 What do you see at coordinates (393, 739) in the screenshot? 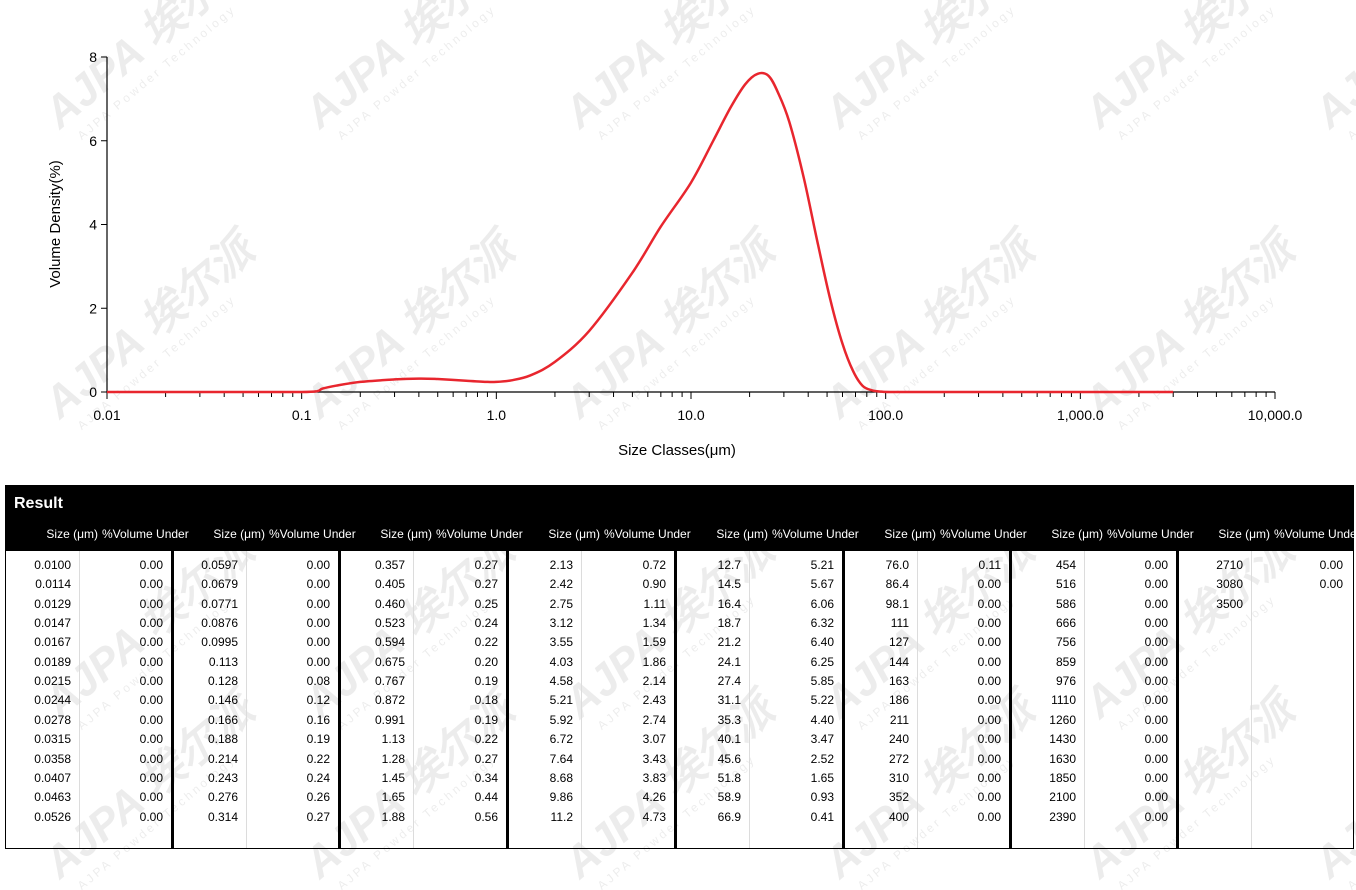
I see `size-cell: 1.13` at bounding box center [393, 739].